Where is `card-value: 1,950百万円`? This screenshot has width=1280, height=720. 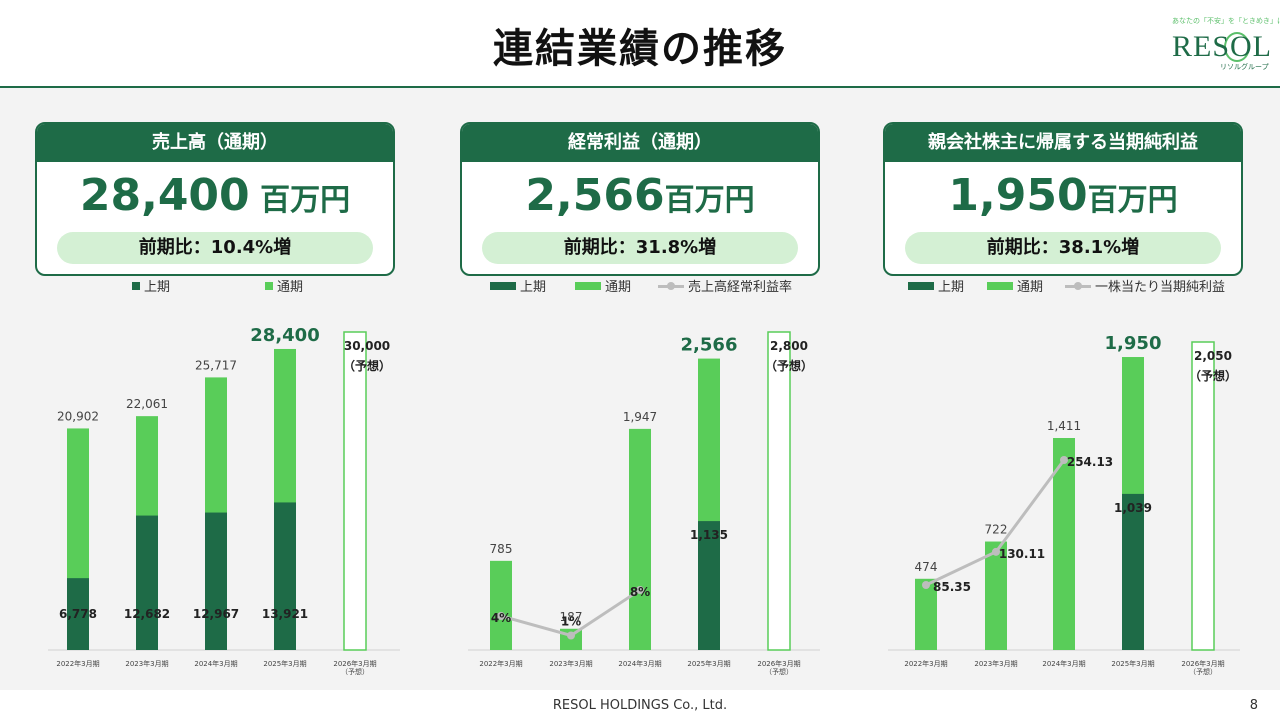
card-value: 1,950百万円 is located at coordinates (1063, 195).